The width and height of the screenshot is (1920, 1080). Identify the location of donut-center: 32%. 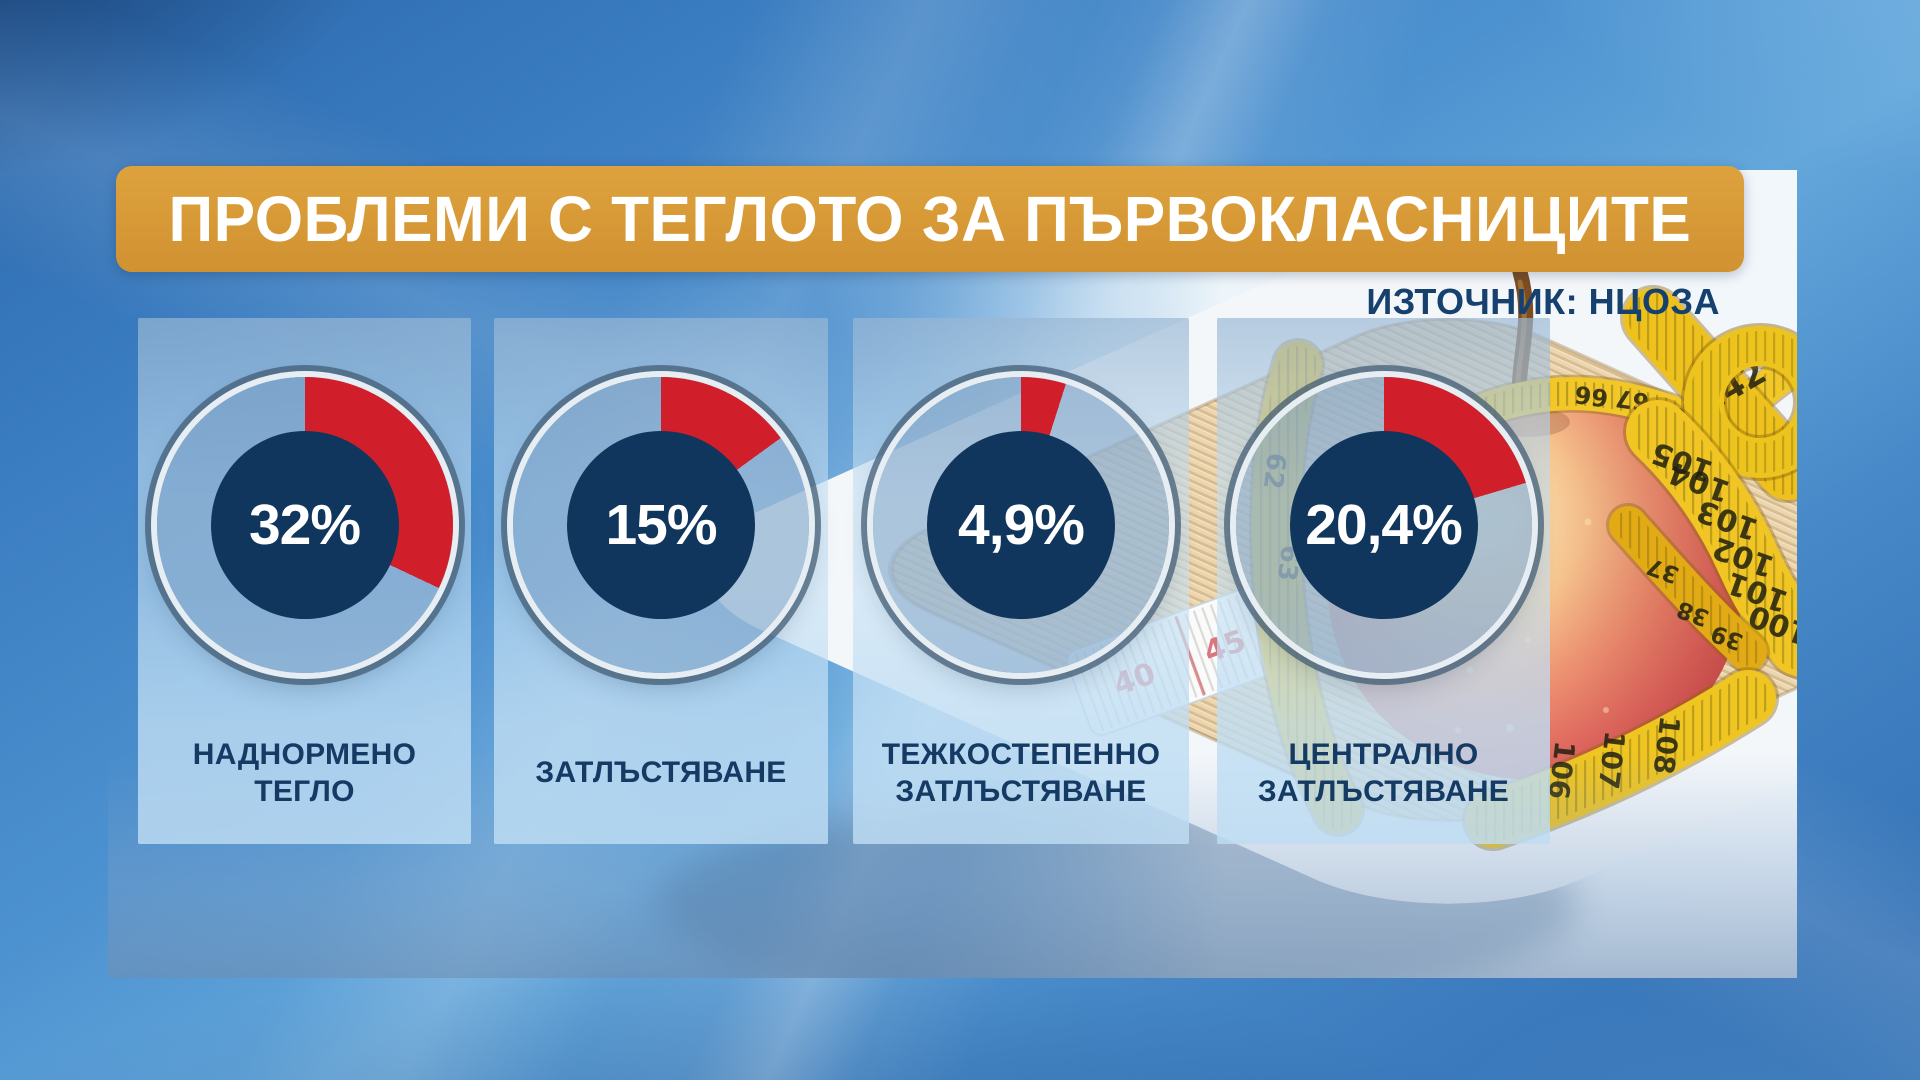
(304, 525).